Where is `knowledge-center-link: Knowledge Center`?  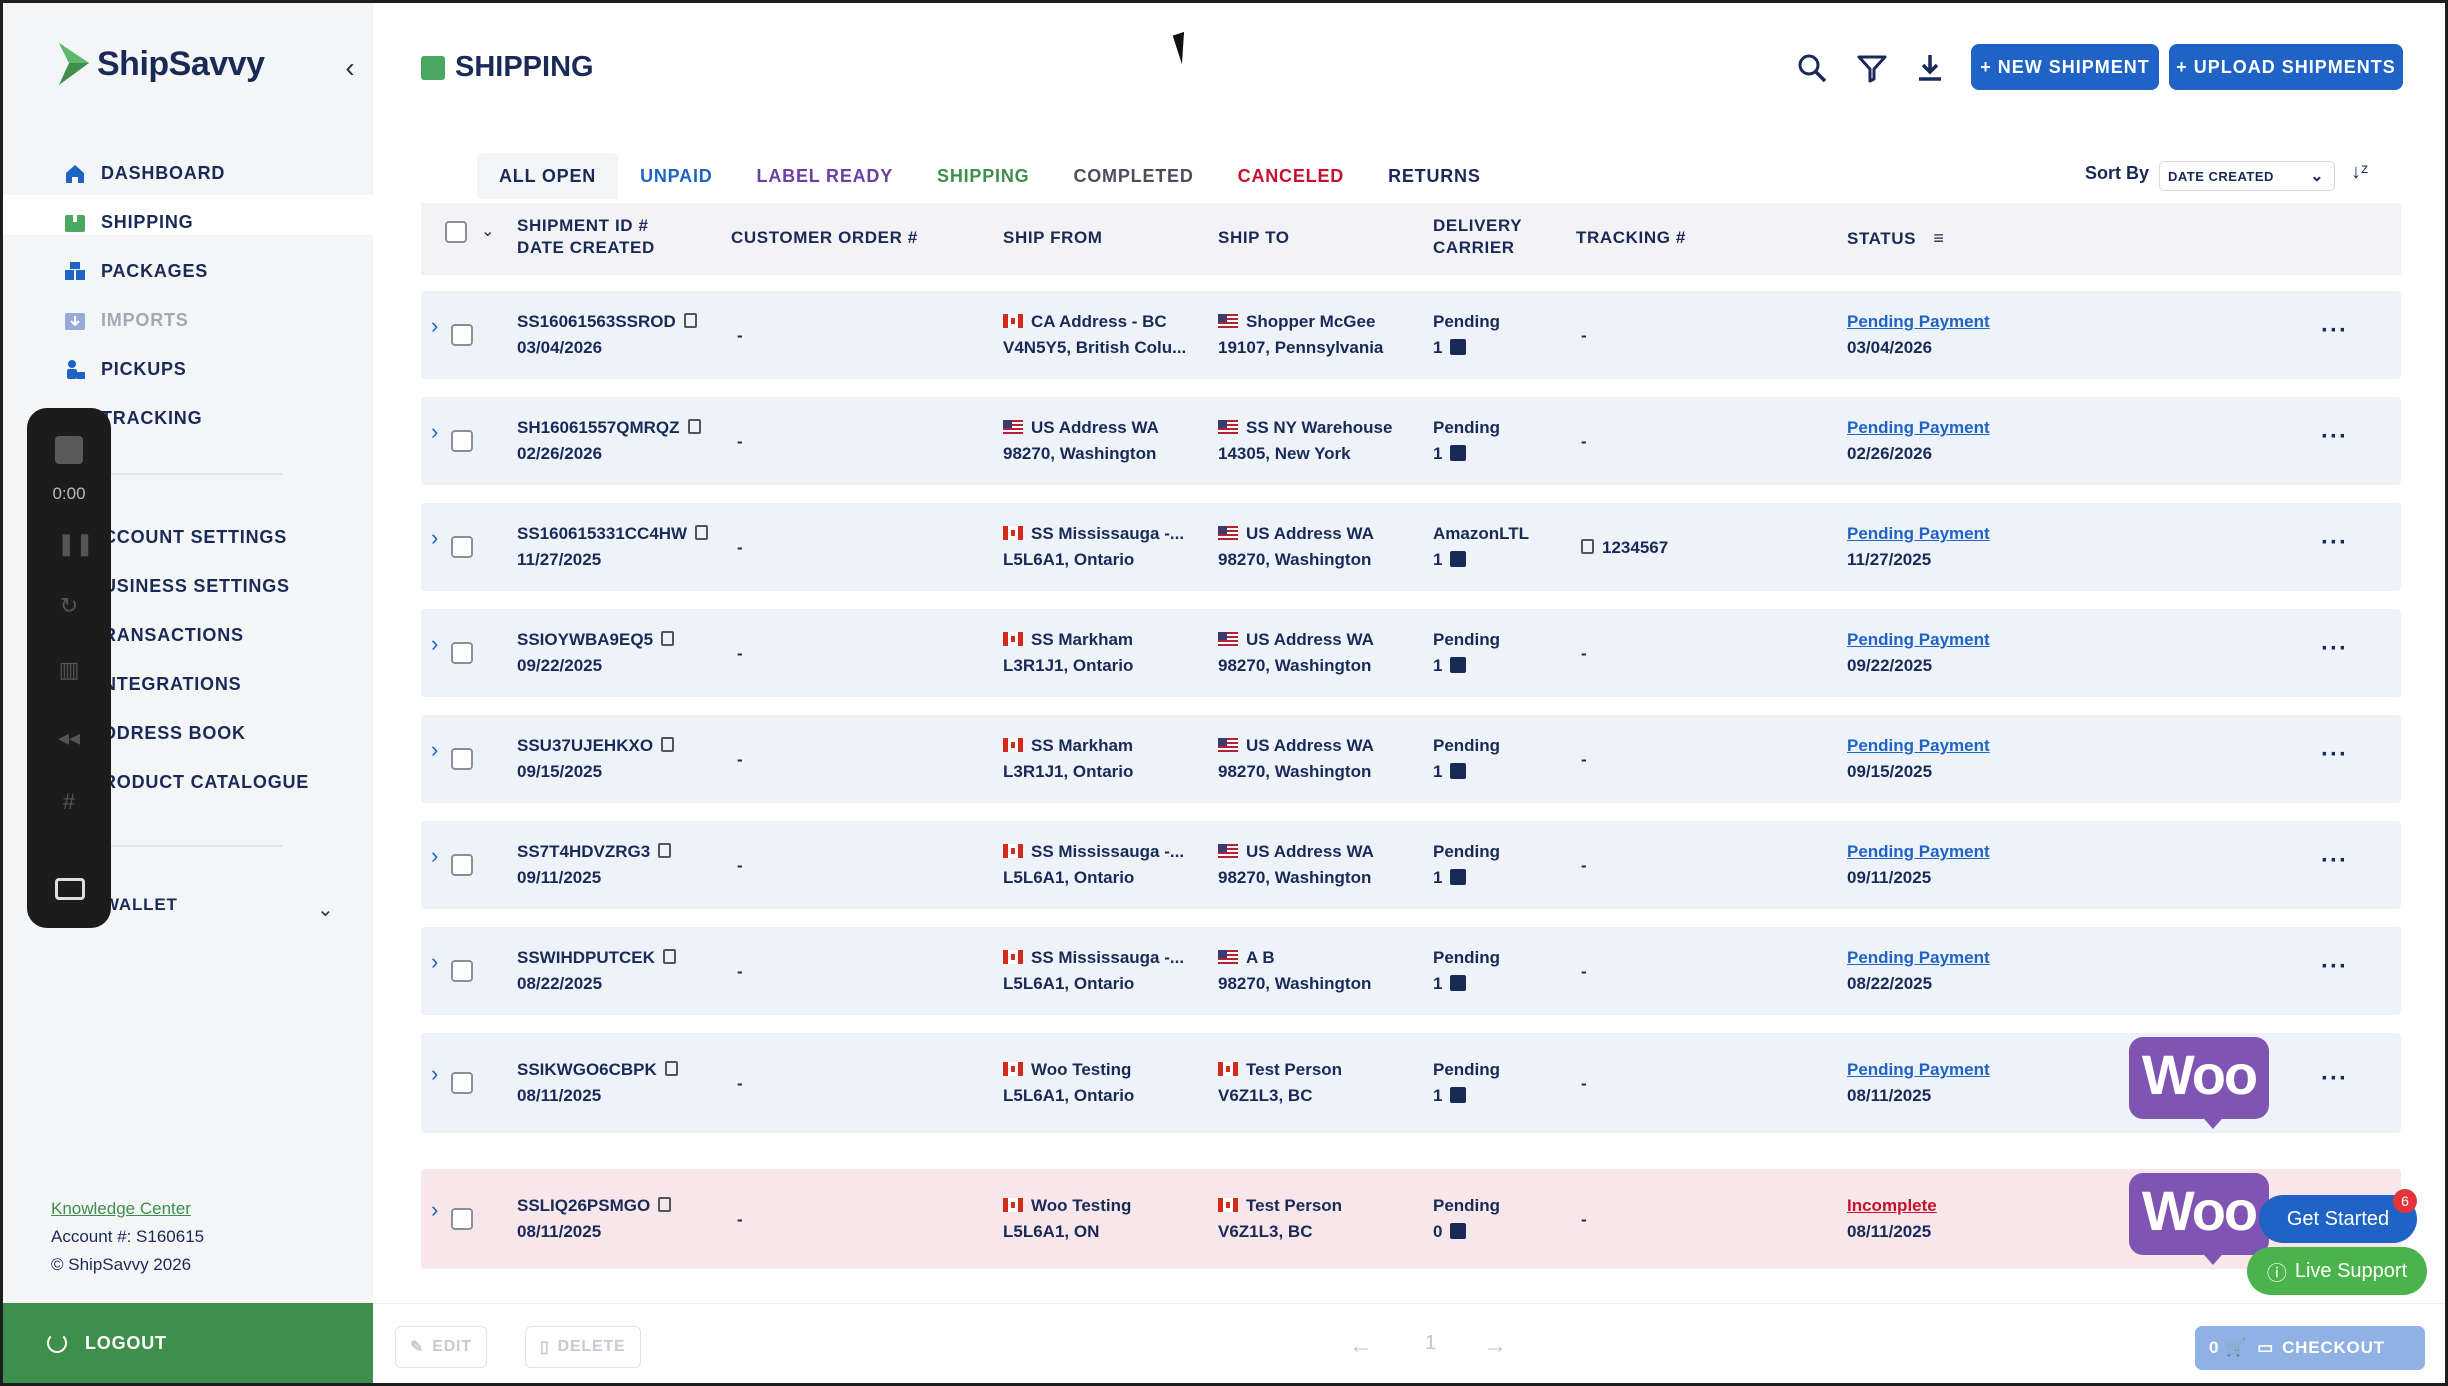 knowledge-center-link: Knowledge Center is located at coordinates (121, 1208).